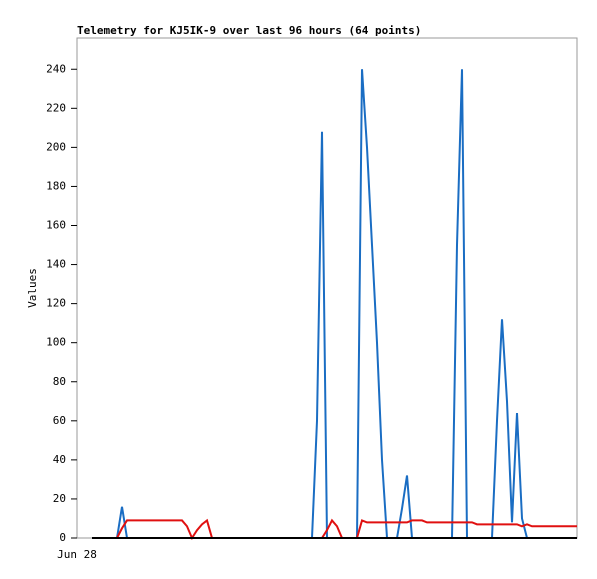 This screenshot has height=579, width=597. Describe the element at coordinates (56, 342) in the screenshot. I see `y-tick-label: 100` at that location.